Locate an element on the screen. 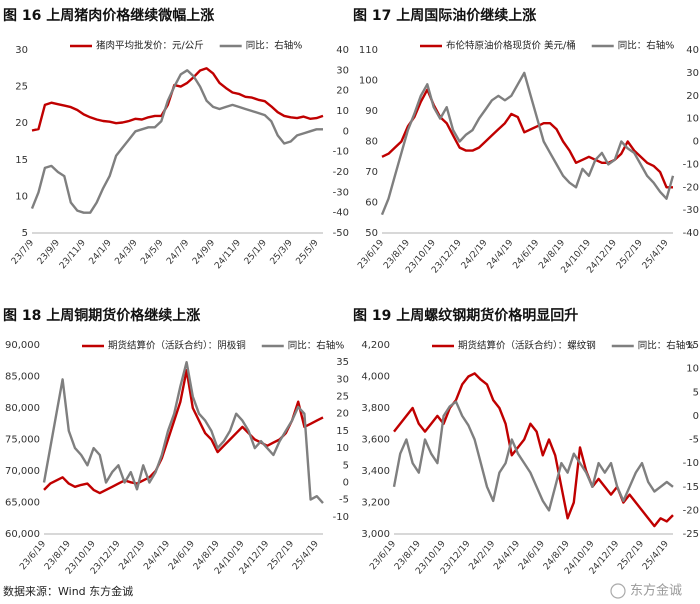 This screenshot has width=700, height=604. x-tick-label: 25/2/19 is located at coordinates (630, 254).